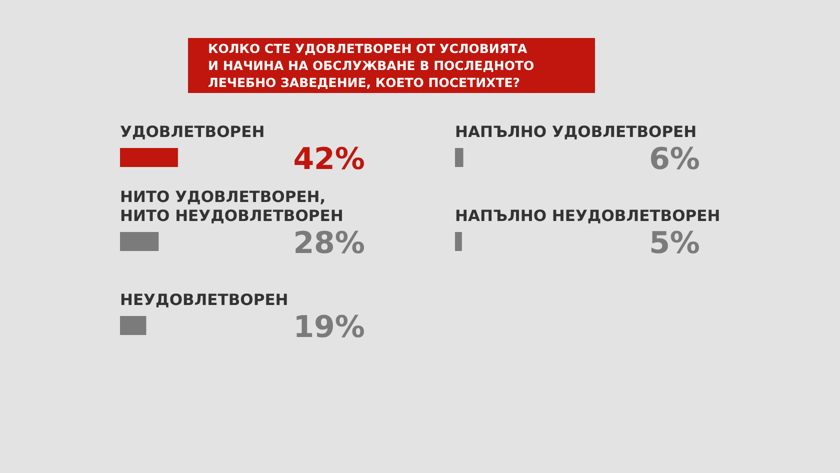  I want to click on data-label: 19%, so click(329, 327).